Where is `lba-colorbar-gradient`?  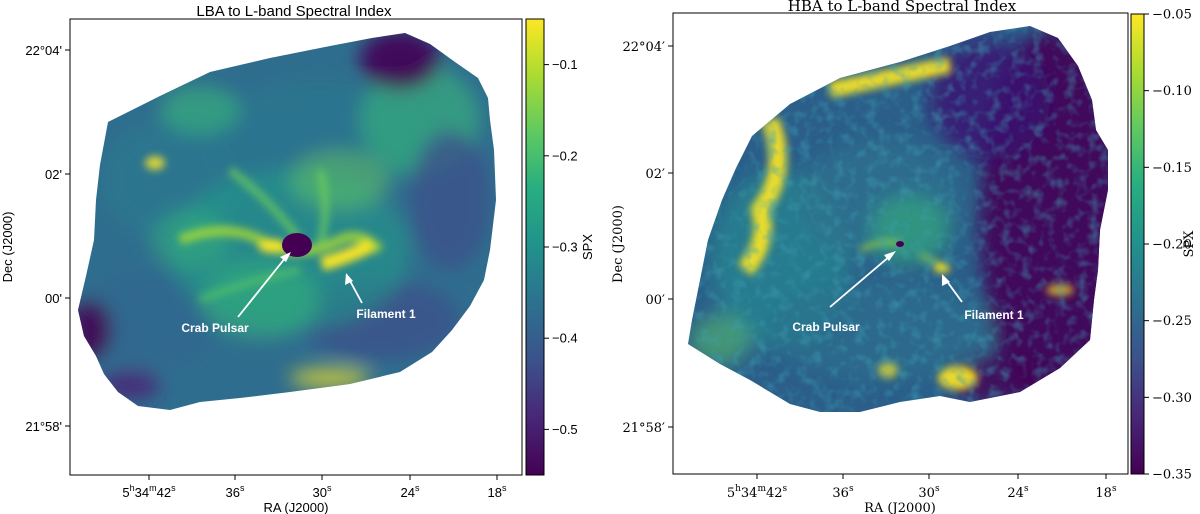
lba-colorbar-gradient is located at coordinates (535, 247).